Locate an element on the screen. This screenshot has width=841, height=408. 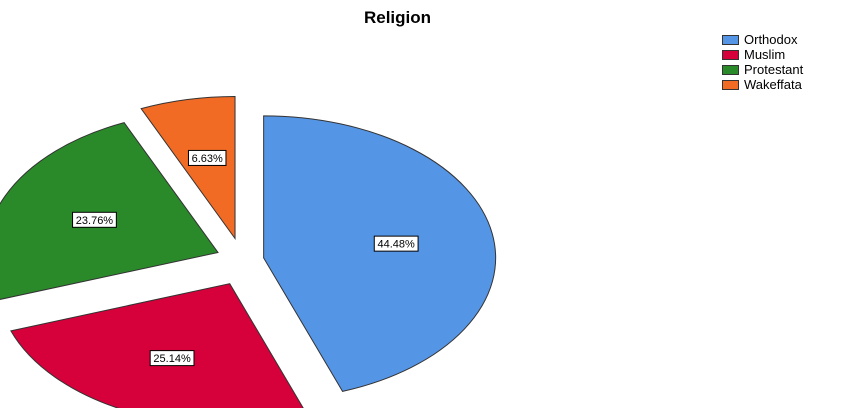
data-label-text: 6.63% is located at coordinates (207, 159).